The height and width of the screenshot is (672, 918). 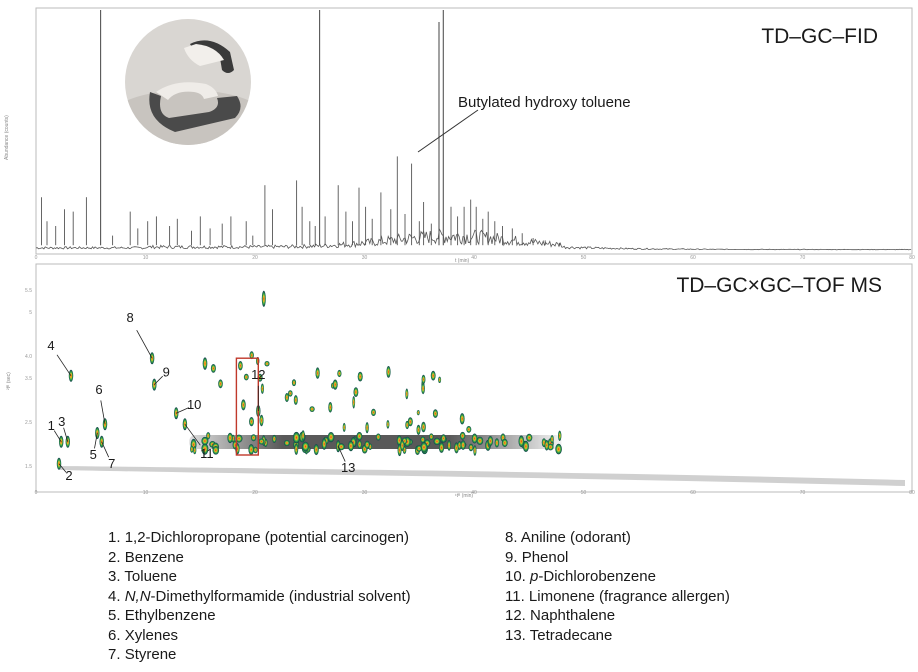 What do you see at coordinates (146, 493) in the screenshot?
I see `gcxgc-x-tick-10: 10` at bounding box center [146, 493].